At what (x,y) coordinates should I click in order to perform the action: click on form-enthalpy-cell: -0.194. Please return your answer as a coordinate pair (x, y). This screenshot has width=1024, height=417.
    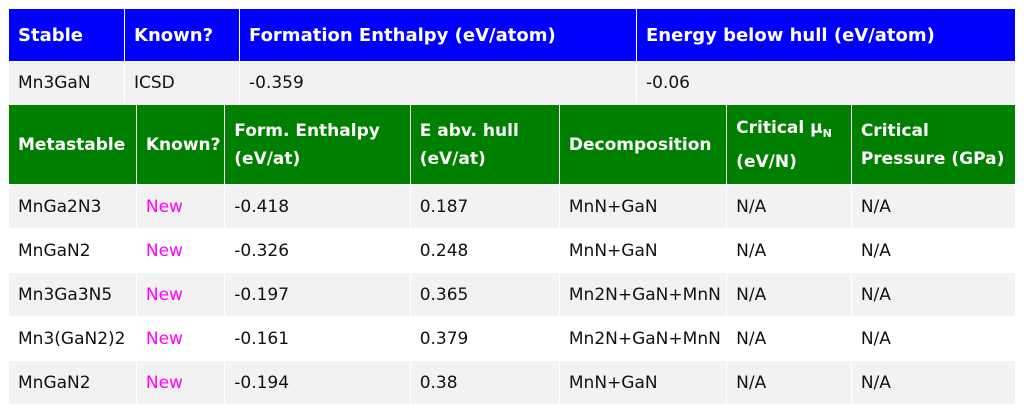
    Looking at the image, I should click on (317, 382).